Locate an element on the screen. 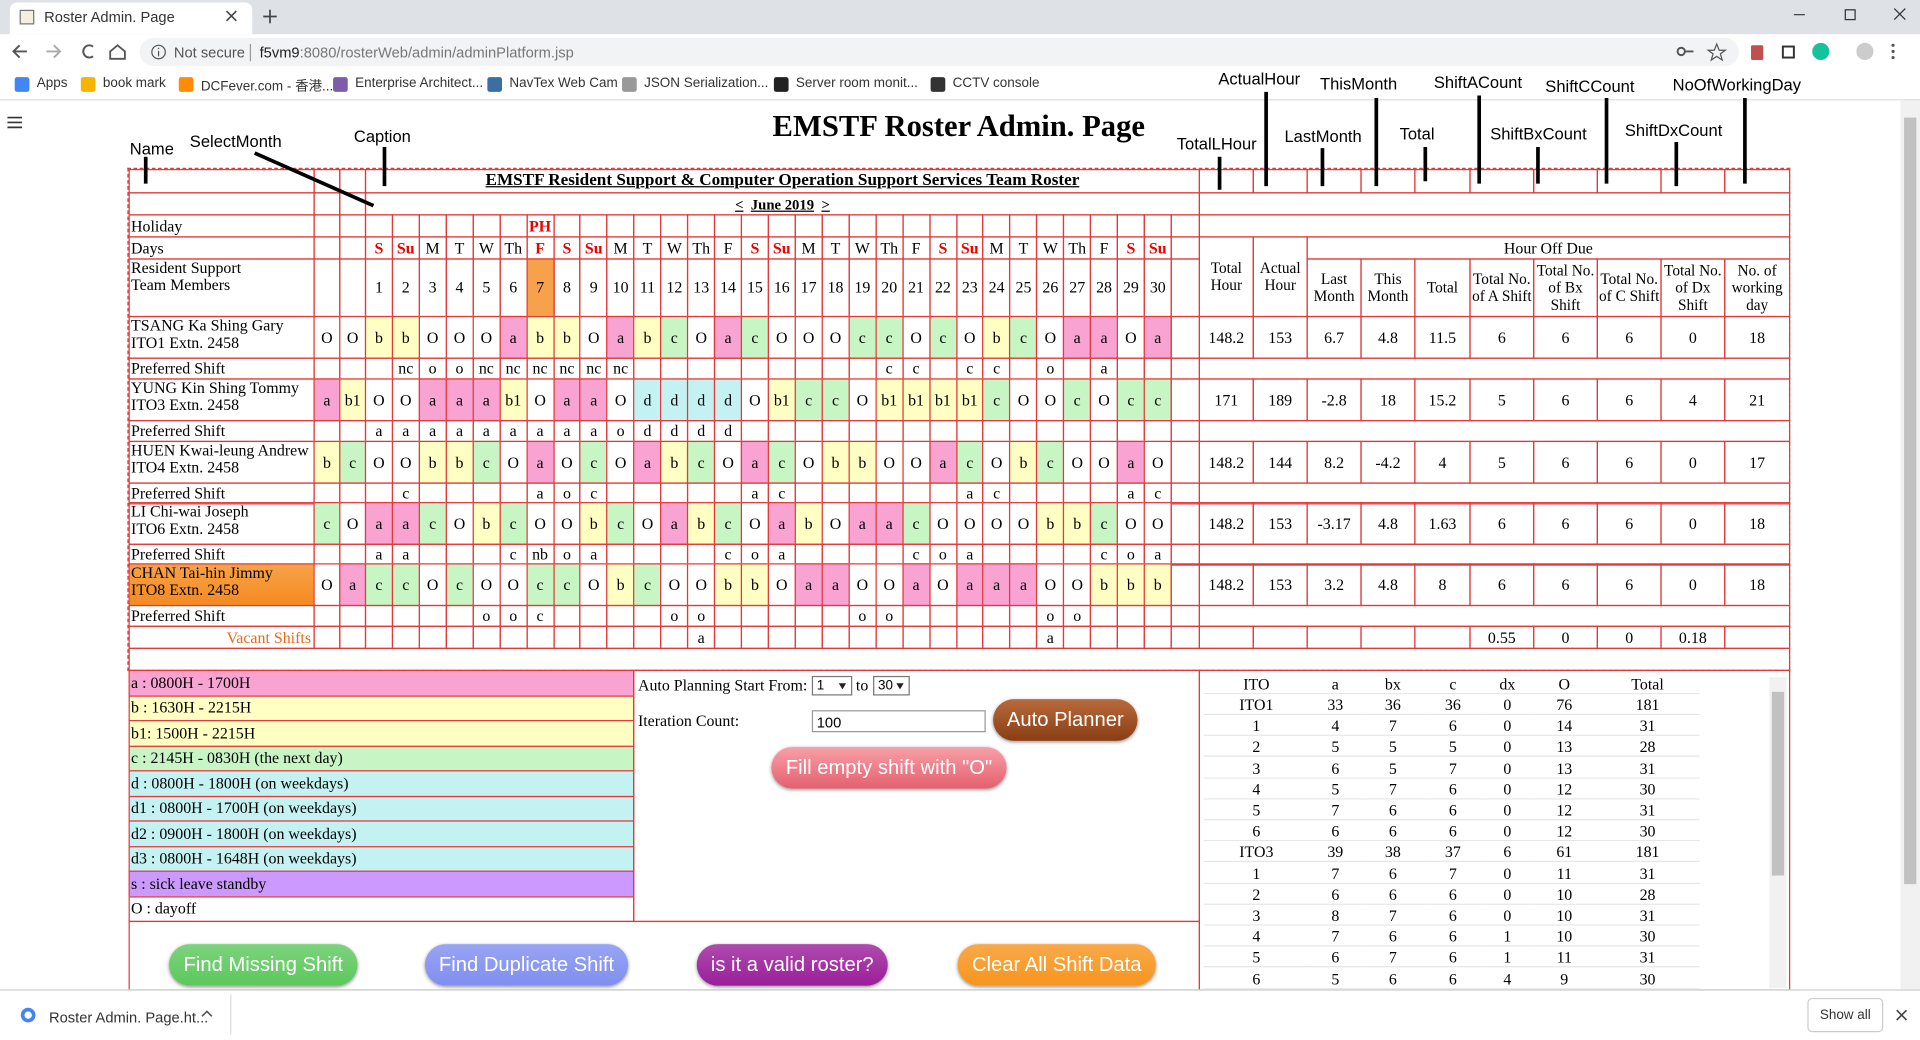  prev-month: < is located at coordinates (739, 204).